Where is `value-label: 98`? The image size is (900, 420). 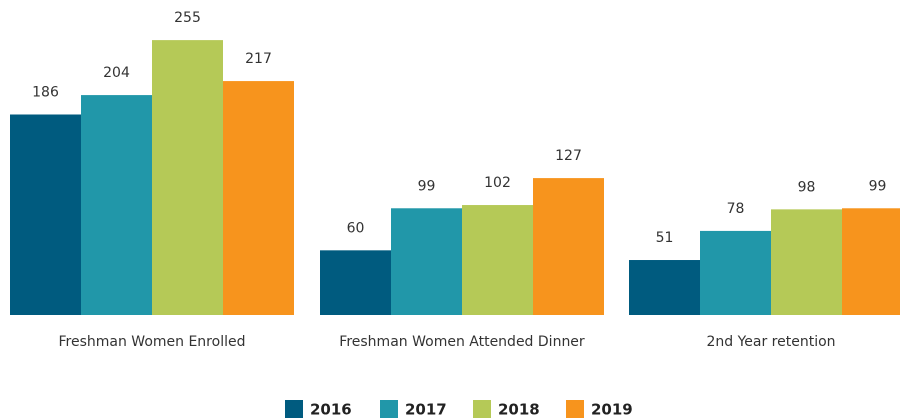 value-label: 98 is located at coordinates (807, 187).